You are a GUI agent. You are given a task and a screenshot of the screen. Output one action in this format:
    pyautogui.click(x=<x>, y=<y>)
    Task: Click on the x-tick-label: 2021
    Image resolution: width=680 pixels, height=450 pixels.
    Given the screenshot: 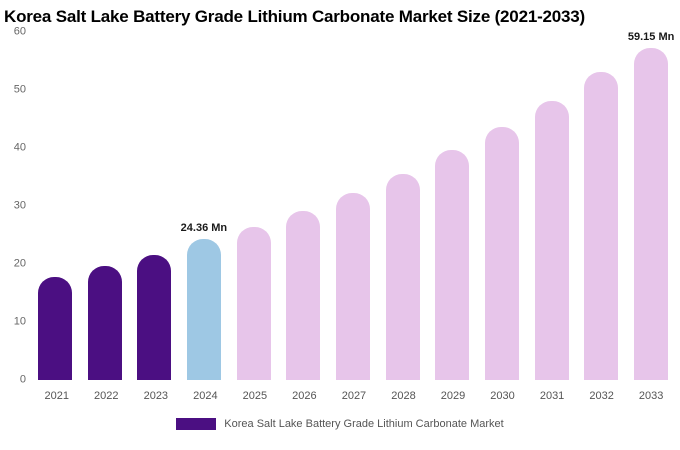 What is the action you would take?
    pyautogui.click(x=56, y=396)
    